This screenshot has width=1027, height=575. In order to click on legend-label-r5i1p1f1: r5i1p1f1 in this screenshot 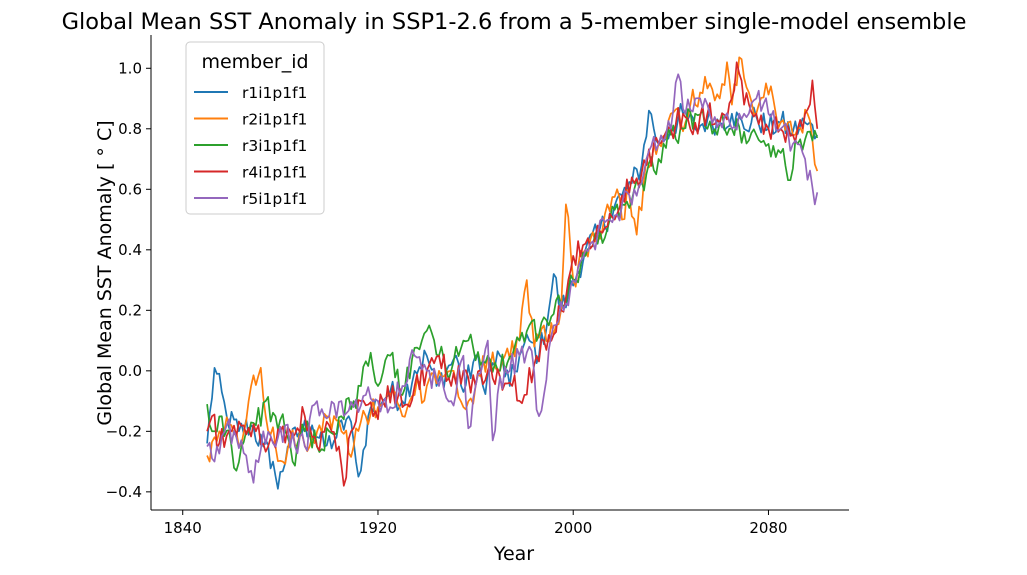, I will do `click(274, 199)`.